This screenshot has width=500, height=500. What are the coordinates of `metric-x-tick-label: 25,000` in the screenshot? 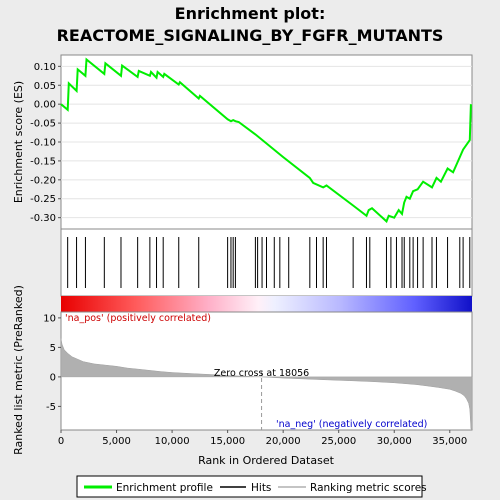 It's located at (338, 441).